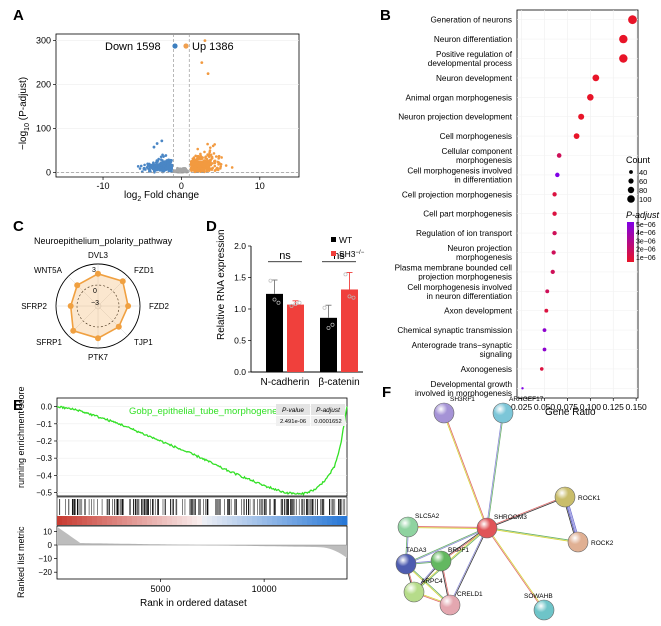 This screenshot has height=626, width=661. What do you see at coordinates (643, 215) in the screenshot?
I see `padj-legend-title: P-adjust` at bounding box center [643, 215].